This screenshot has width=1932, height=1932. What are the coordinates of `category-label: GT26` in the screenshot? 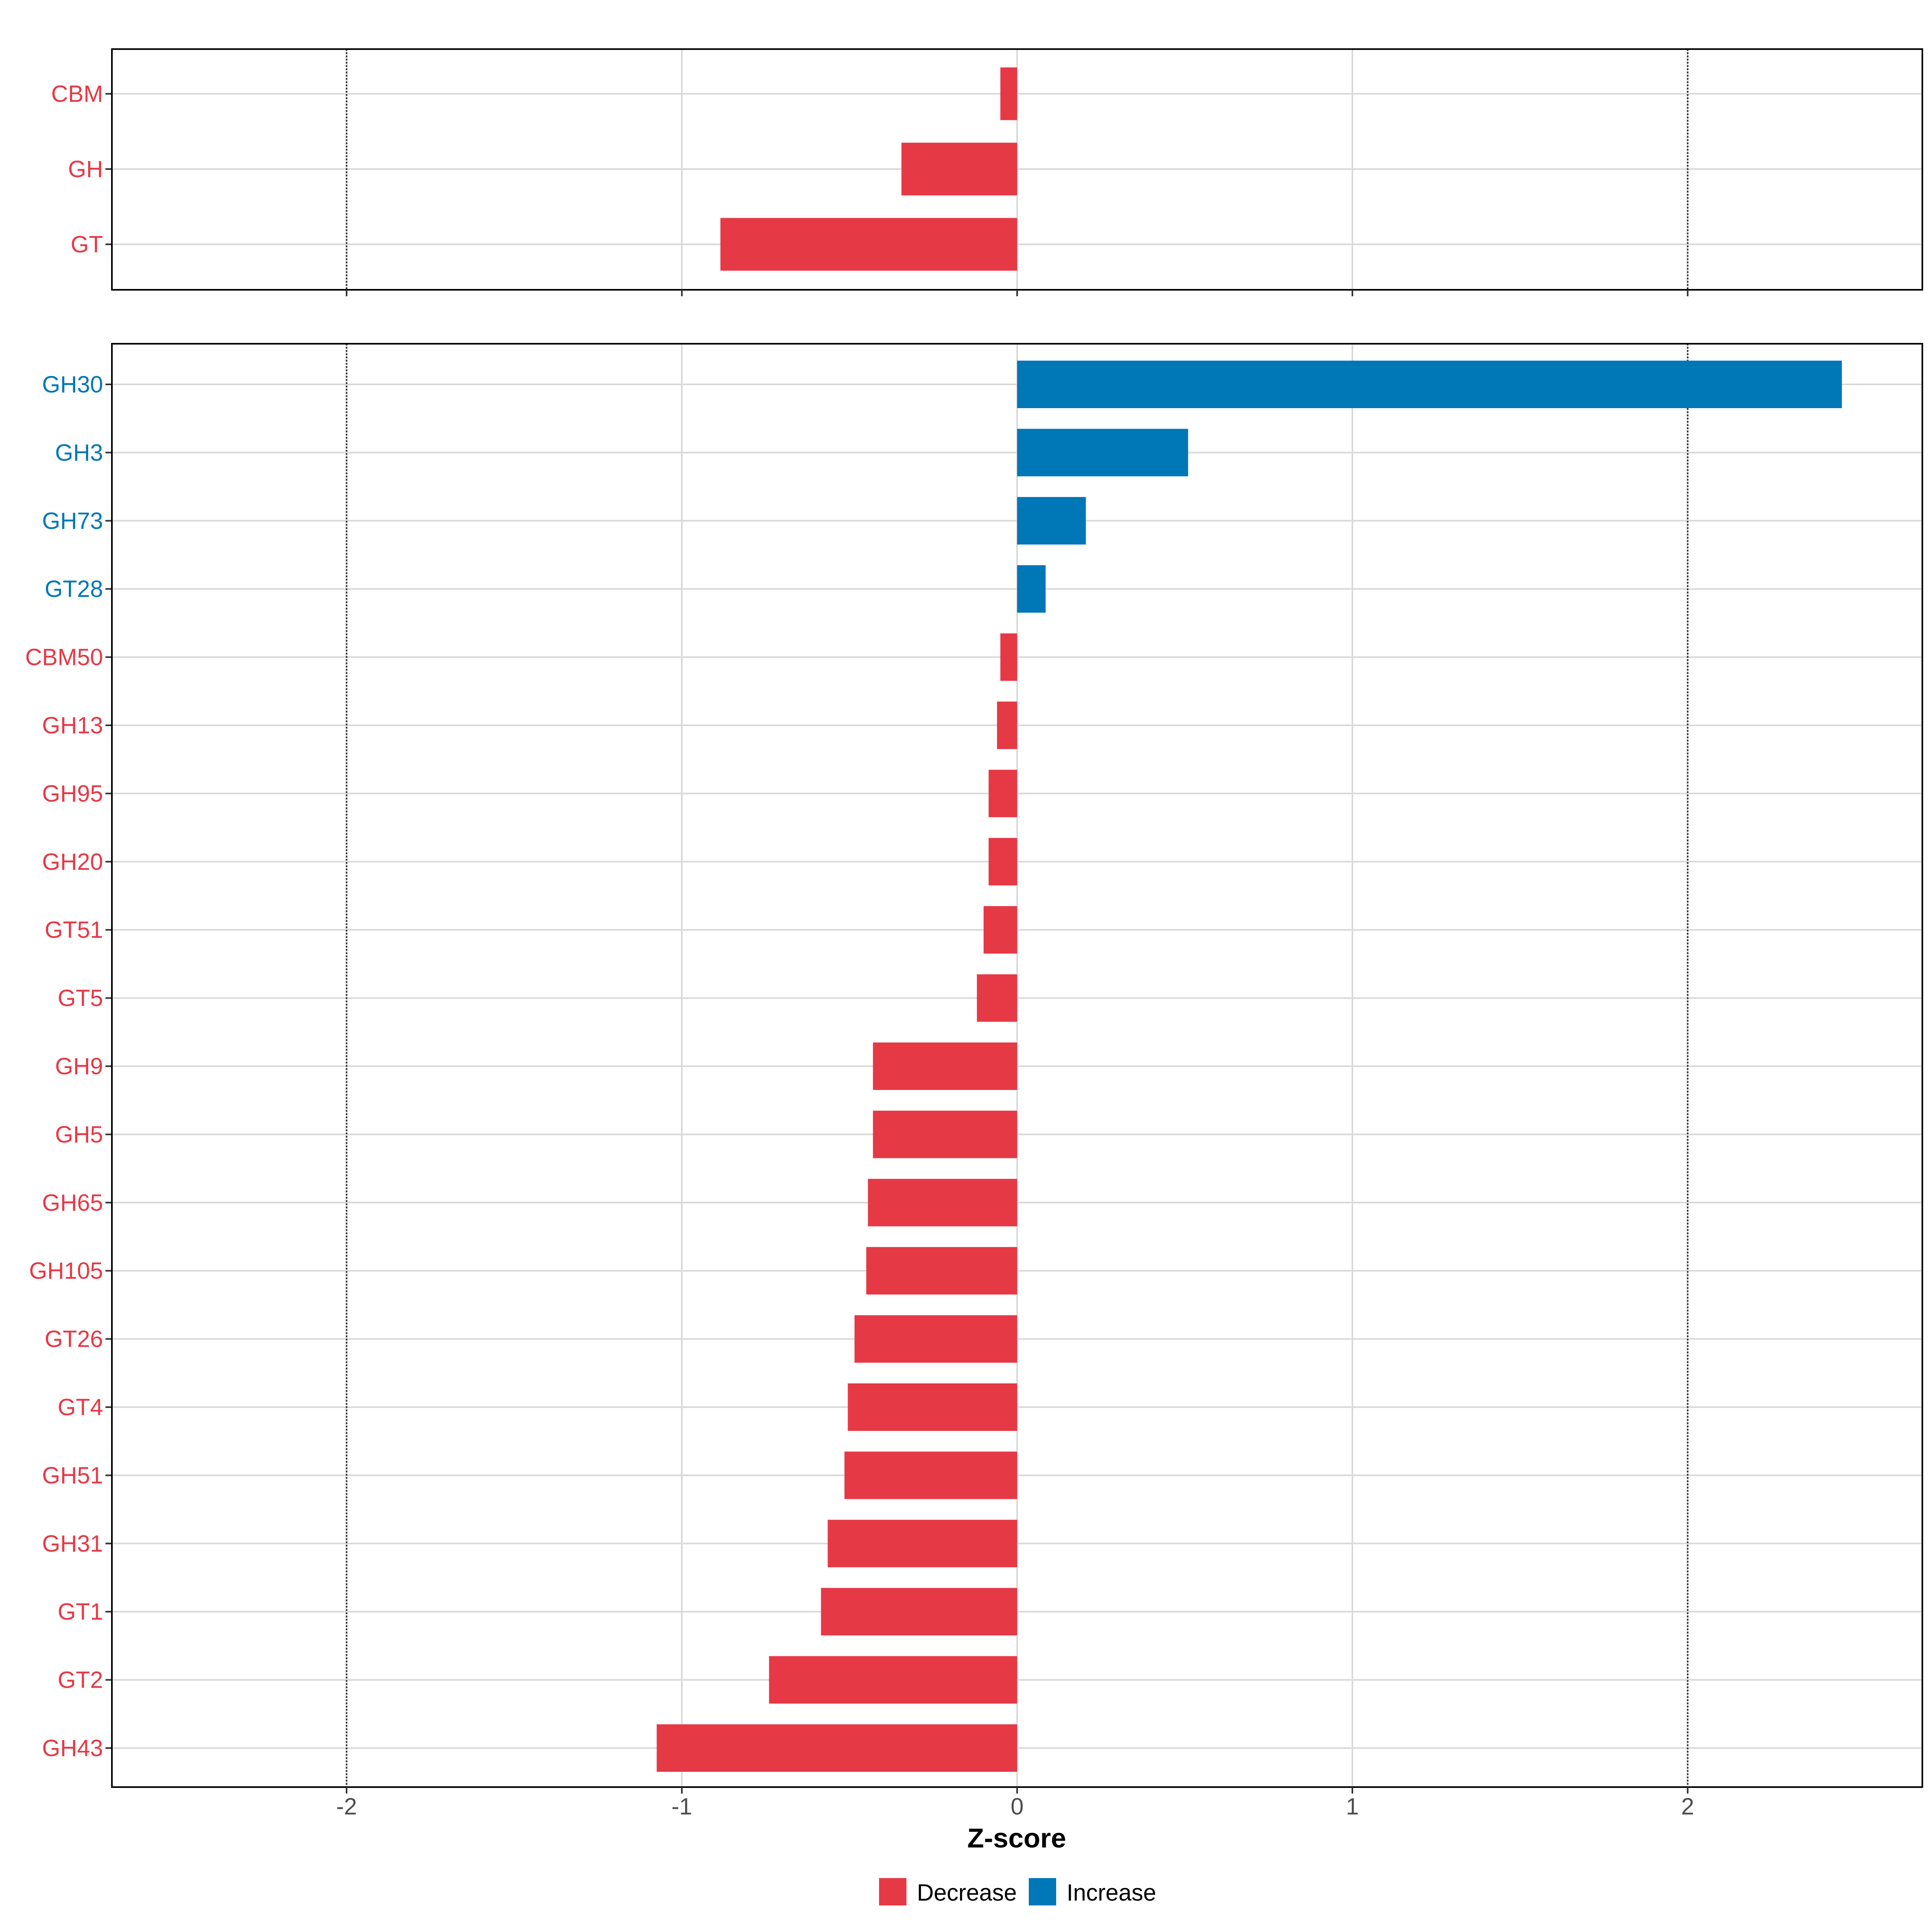 It's located at (74, 1339).